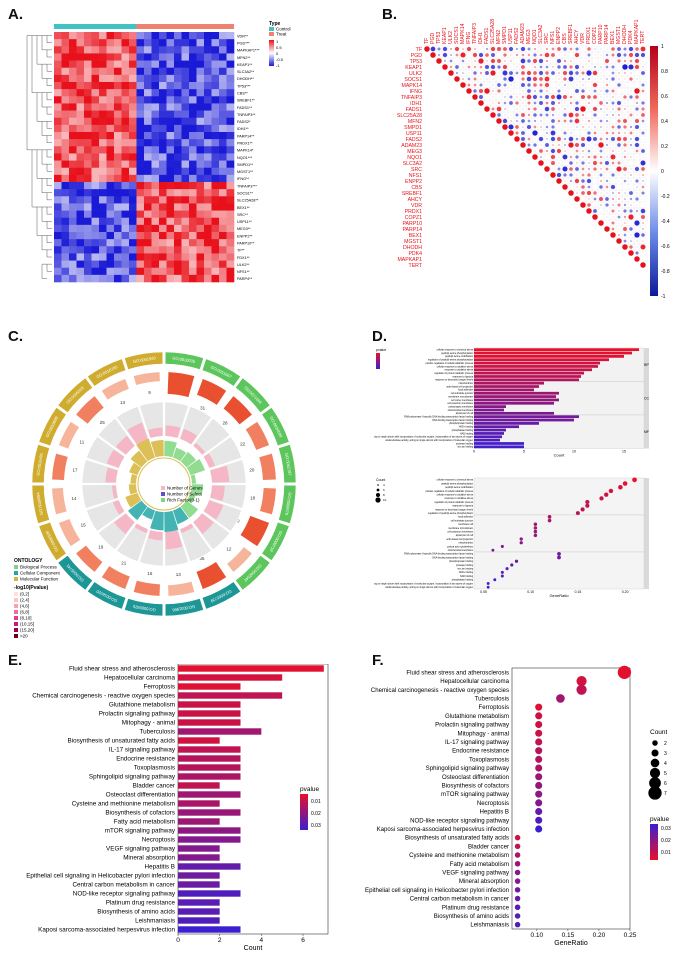 This screenshot has height=956, width=685. What do you see at coordinates (460, 546) in the screenshot?
I see `go-dot-term: cortical actin cytoskeleton` at bounding box center [460, 546].